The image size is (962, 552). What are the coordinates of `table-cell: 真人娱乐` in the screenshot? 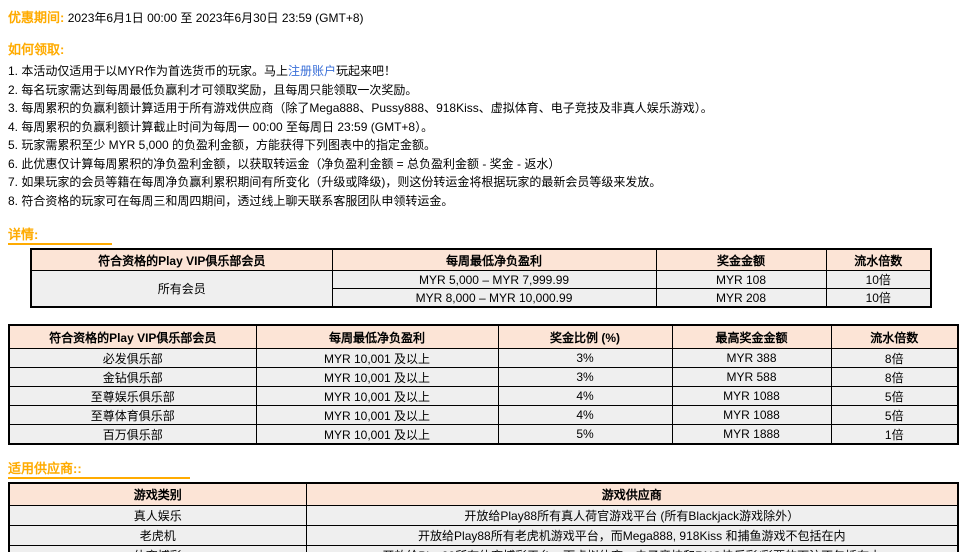 It's located at (157, 515).